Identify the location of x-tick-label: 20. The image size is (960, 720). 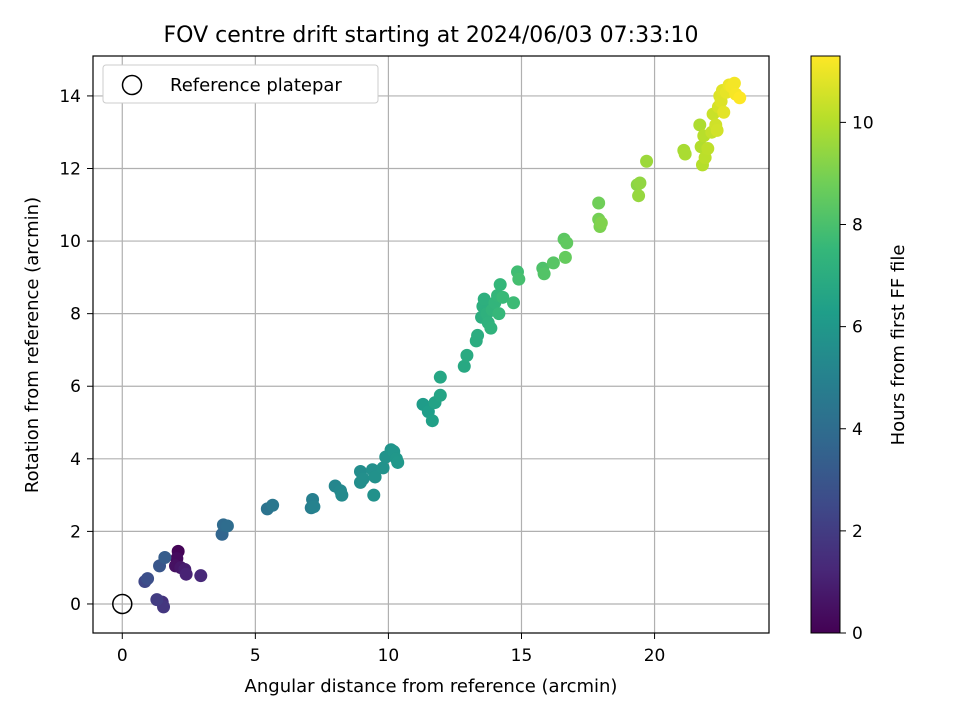
(655, 656).